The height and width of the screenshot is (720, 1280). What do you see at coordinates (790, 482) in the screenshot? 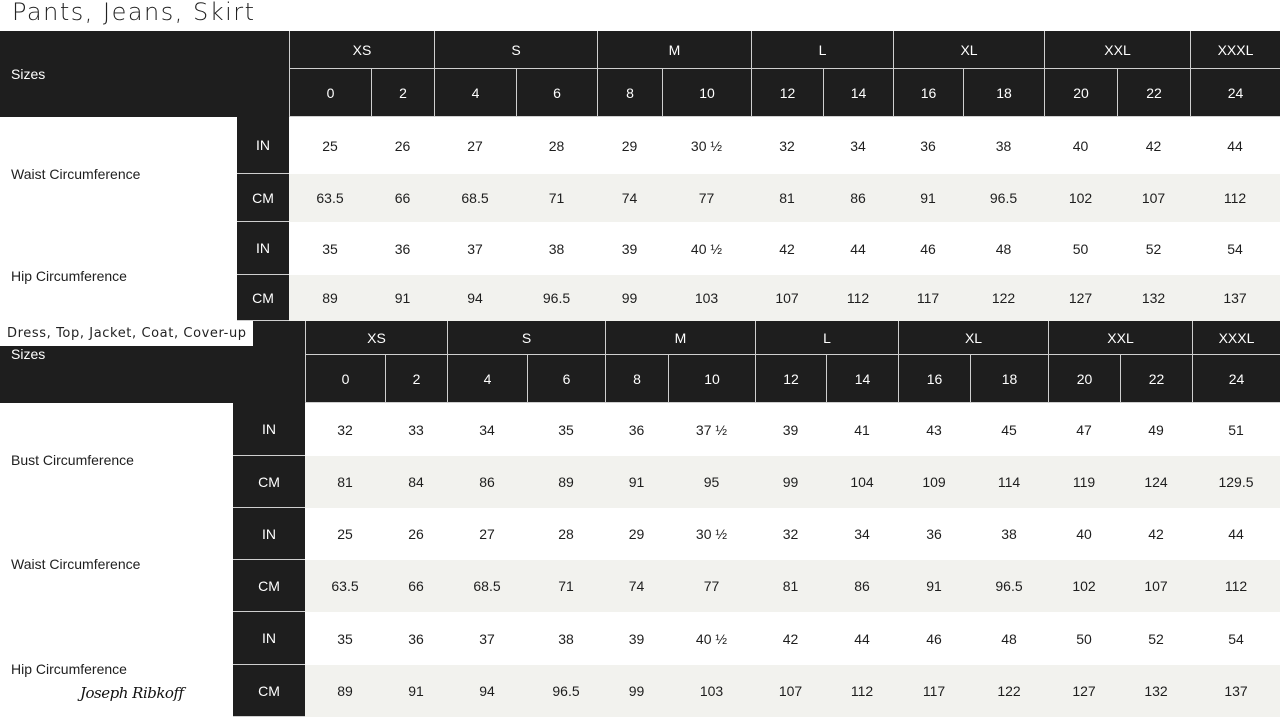
I see `measurement-cell: 99` at bounding box center [790, 482].